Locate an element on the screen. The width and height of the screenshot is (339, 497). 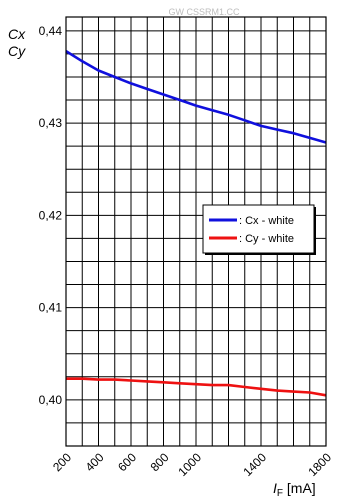
x-tick-label: 1800 is located at coordinates (319, 464).